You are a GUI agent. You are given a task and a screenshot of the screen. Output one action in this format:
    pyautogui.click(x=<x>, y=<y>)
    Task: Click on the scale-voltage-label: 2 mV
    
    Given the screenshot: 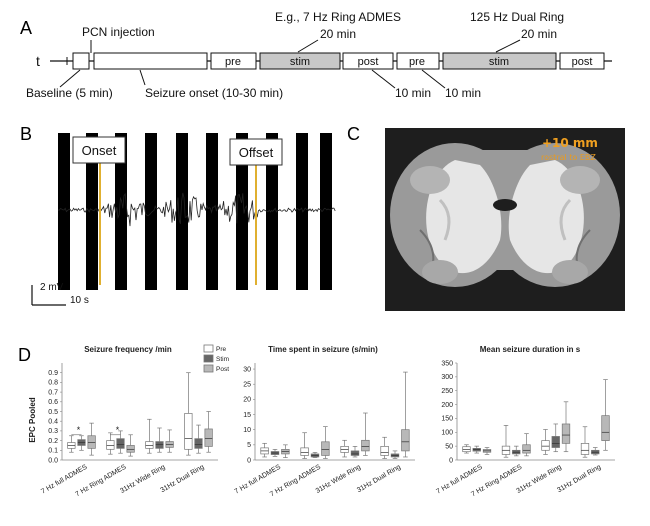 What is the action you would take?
    pyautogui.click(x=52, y=287)
    